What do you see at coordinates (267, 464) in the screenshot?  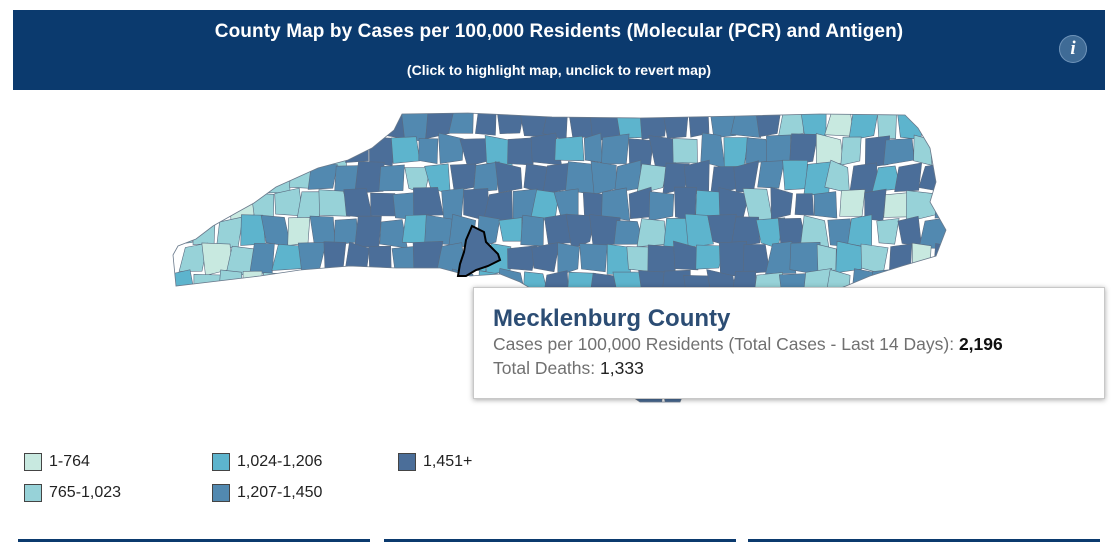 I see `legend-item-bin3: 1,024-1,206` at bounding box center [267, 464].